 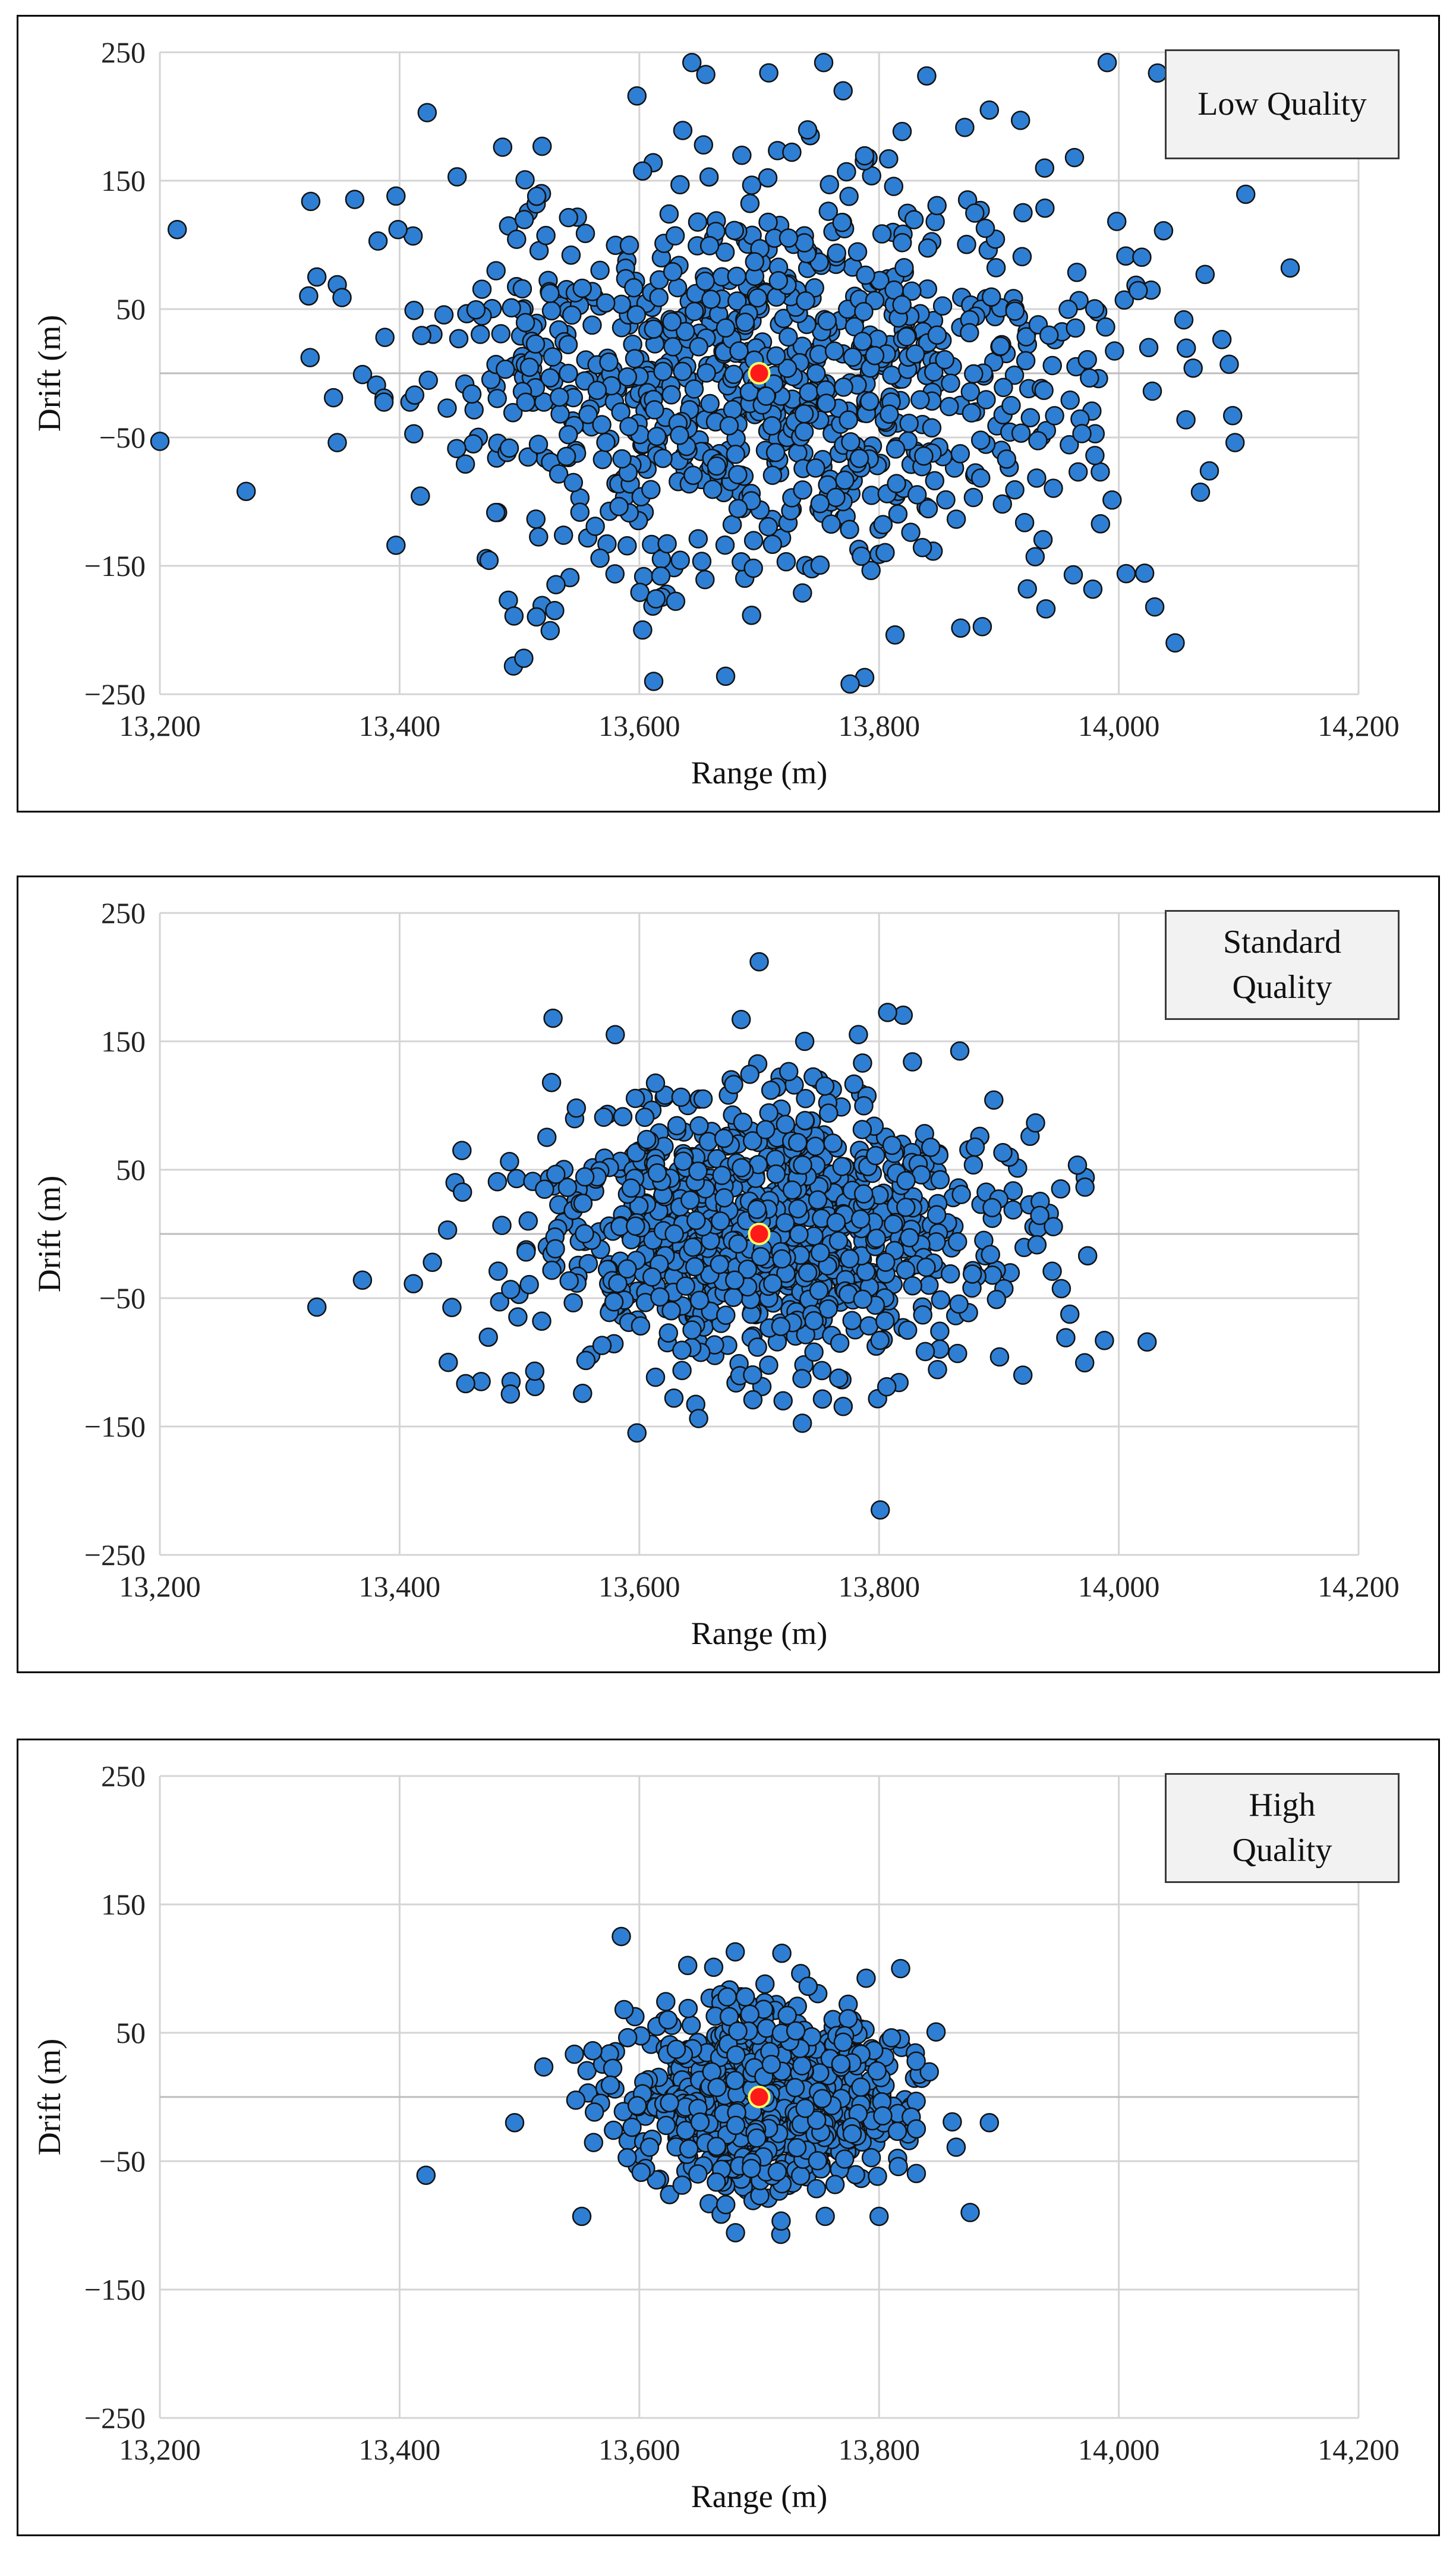 What do you see at coordinates (49, 2097) in the screenshot?
I see `y-axis-title: Drift (m)` at bounding box center [49, 2097].